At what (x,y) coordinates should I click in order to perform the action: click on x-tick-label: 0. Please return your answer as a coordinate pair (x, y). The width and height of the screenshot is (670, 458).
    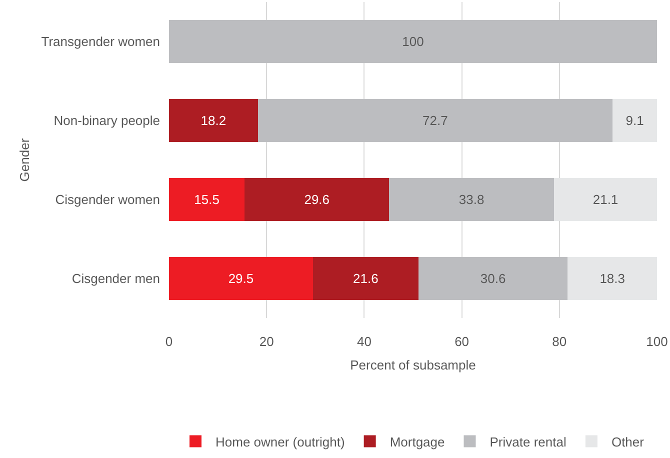
    Looking at the image, I should click on (169, 341).